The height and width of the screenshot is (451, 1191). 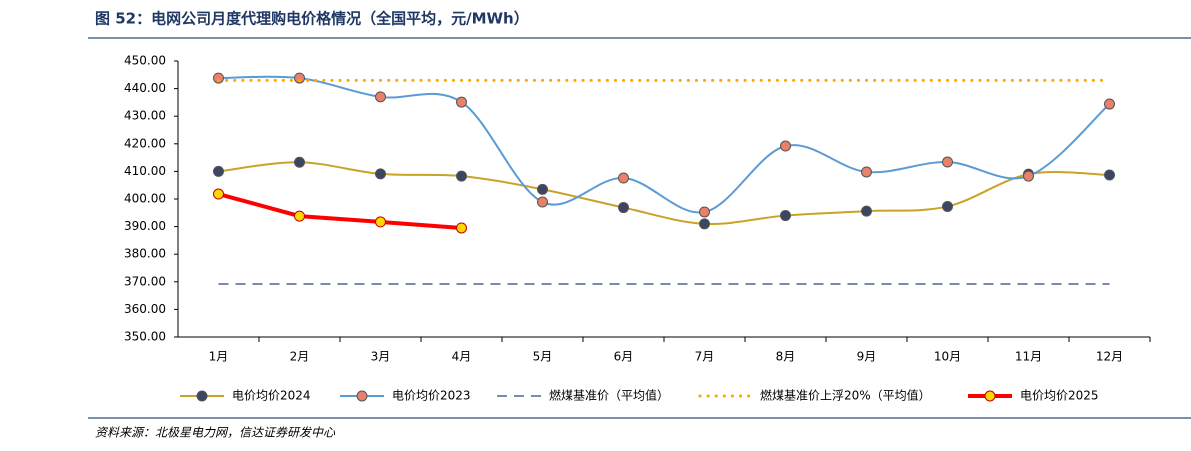 I want to click on x-tick-label: 1月, so click(x=219, y=357).